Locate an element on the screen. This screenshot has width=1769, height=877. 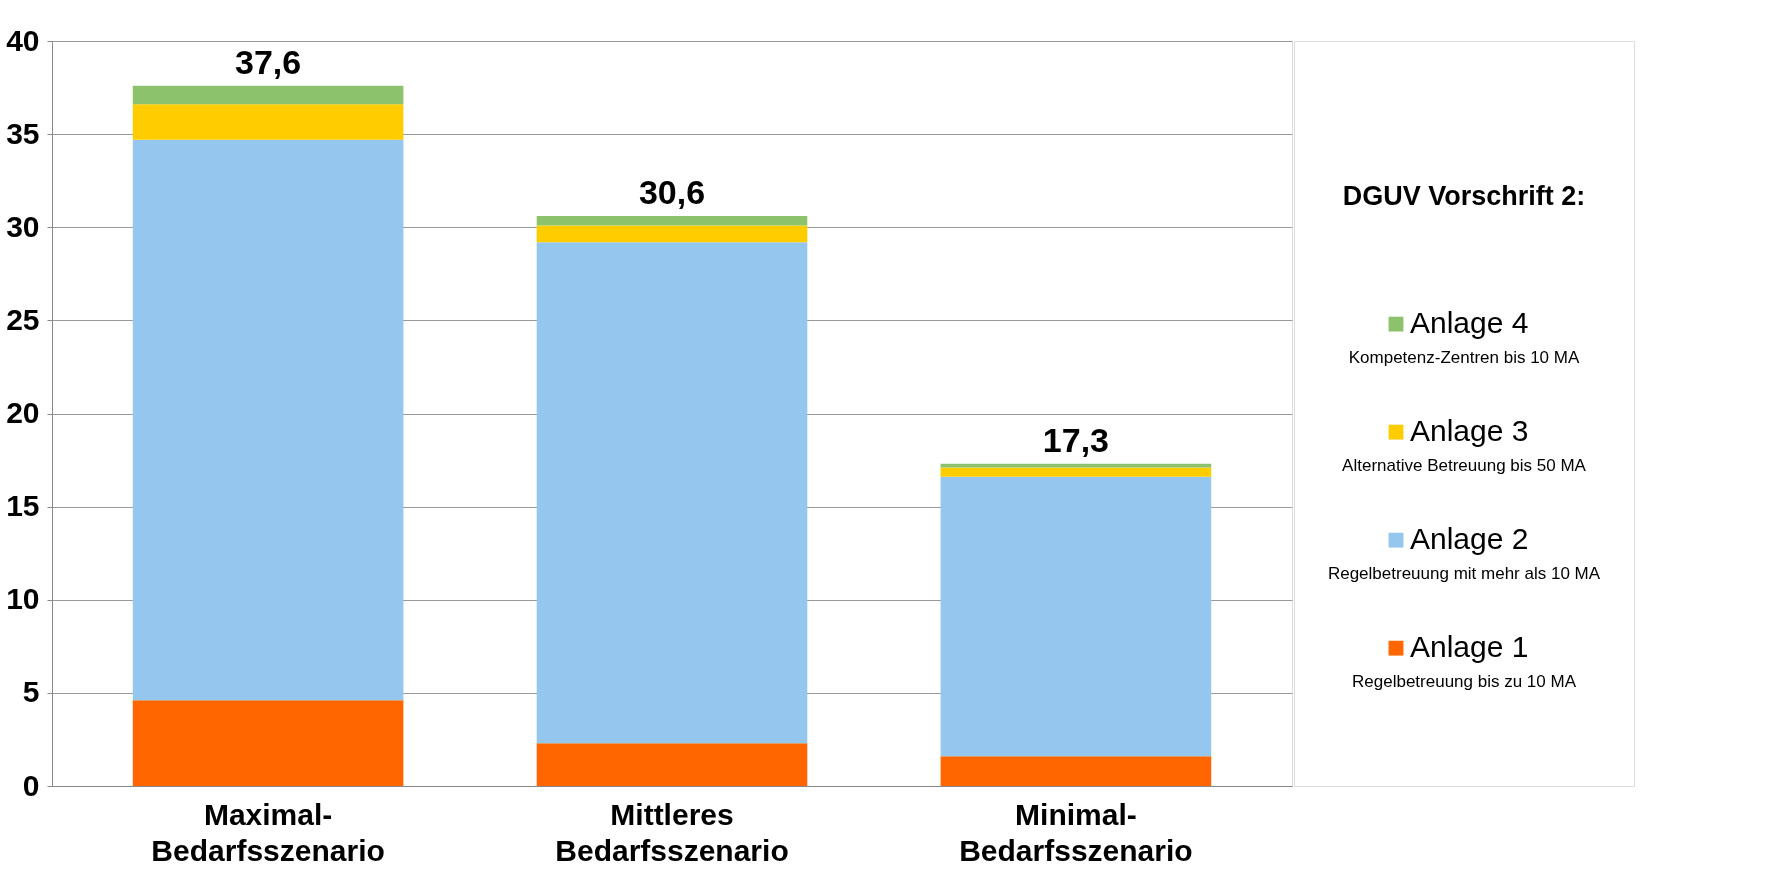
y-tick-label: 15 is located at coordinates (23, 506).